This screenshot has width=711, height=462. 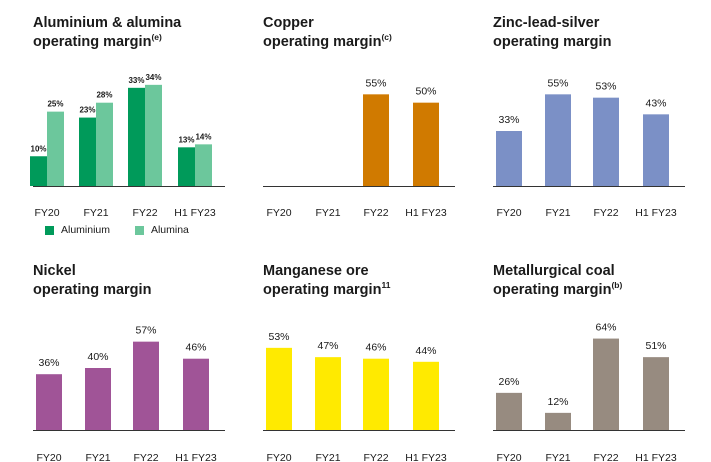 I want to click on chart-title-note: 11, so click(x=386, y=285).